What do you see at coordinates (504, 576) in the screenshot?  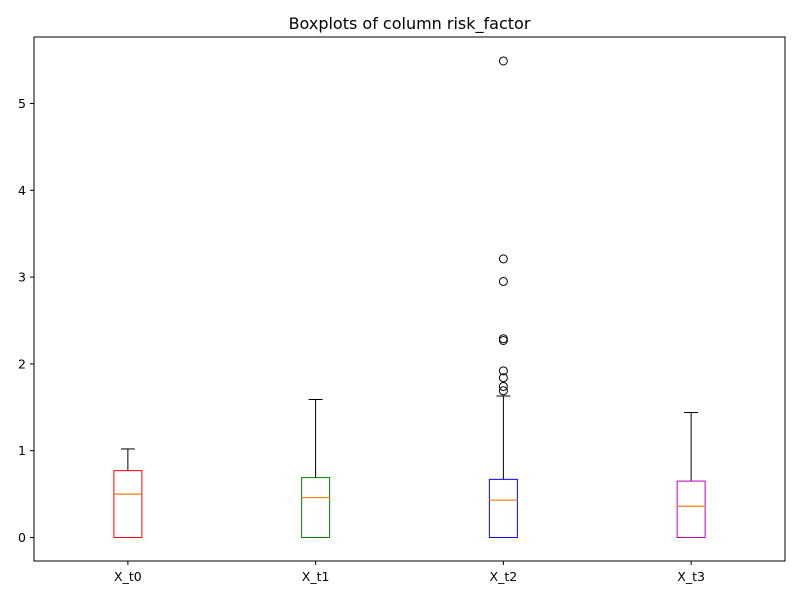 I see `x-tick-label: X_t2` at bounding box center [504, 576].